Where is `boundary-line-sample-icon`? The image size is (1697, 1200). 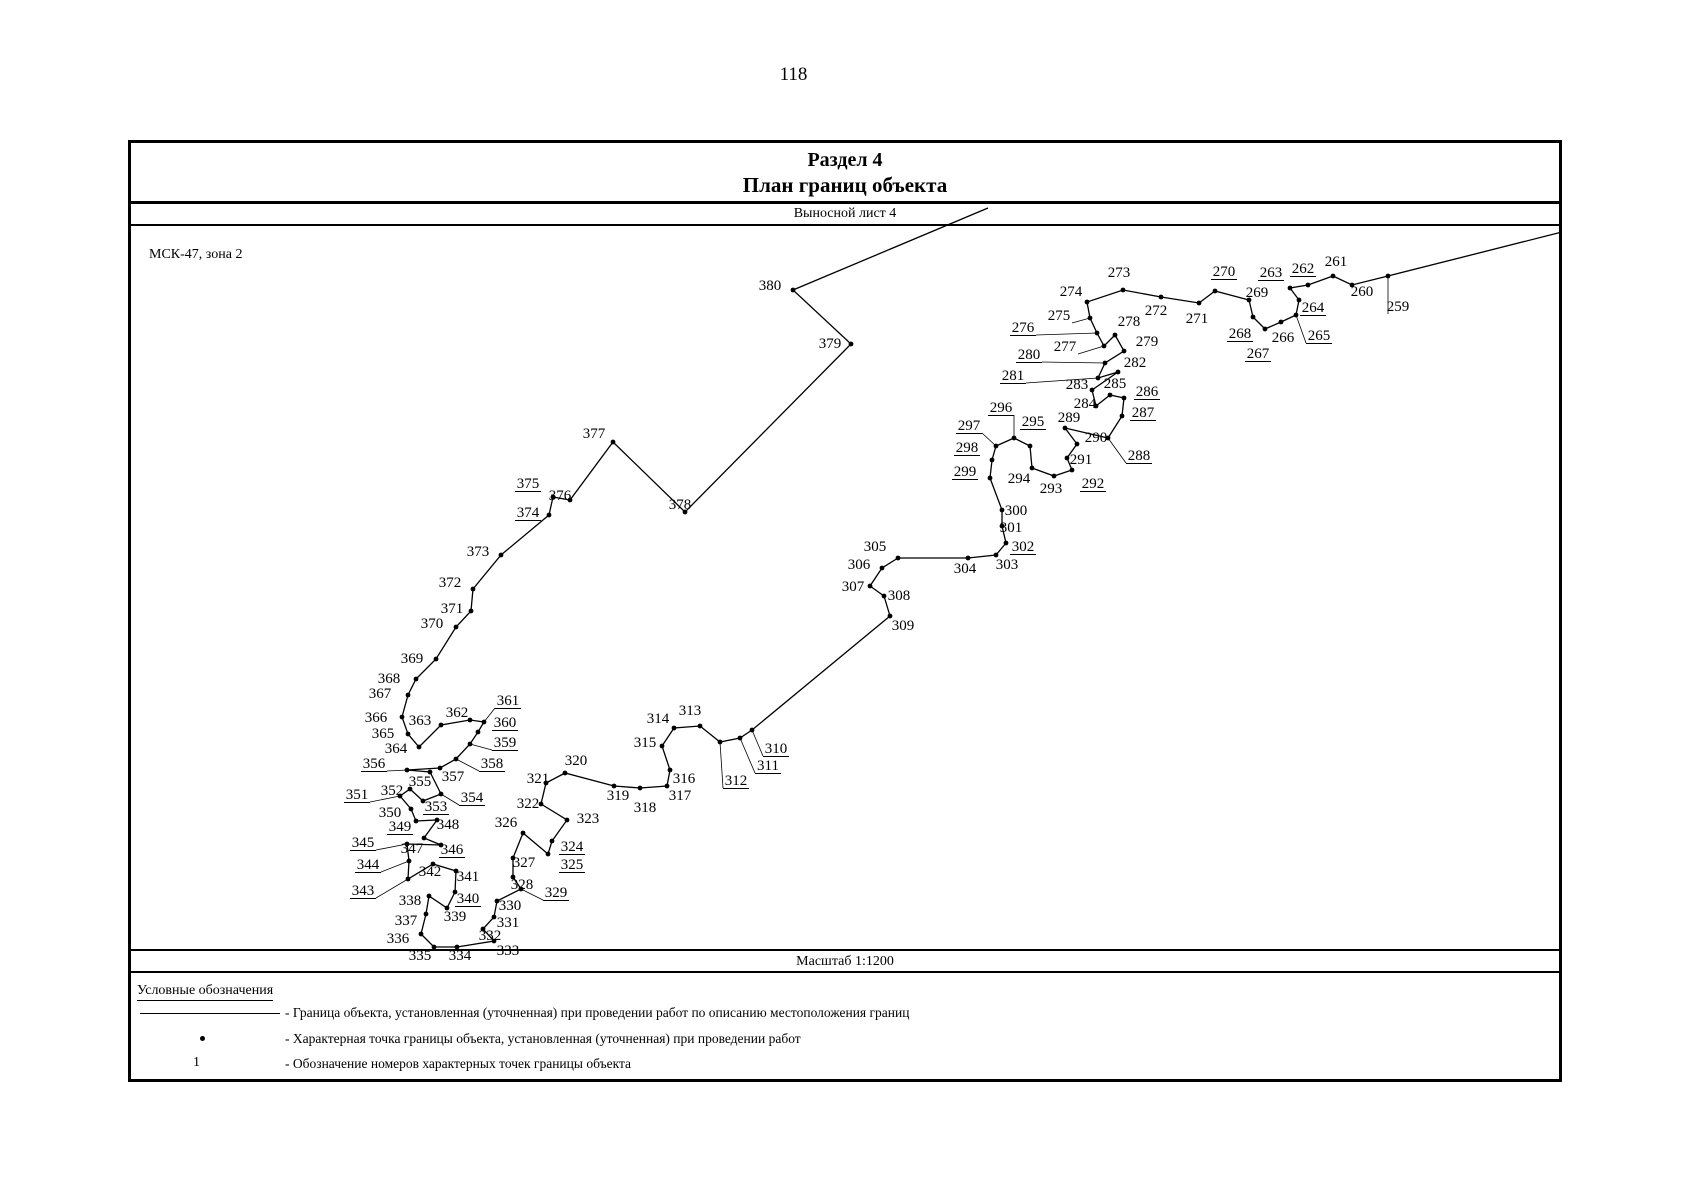 boundary-line-sample-icon is located at coordinates (210, 1013).